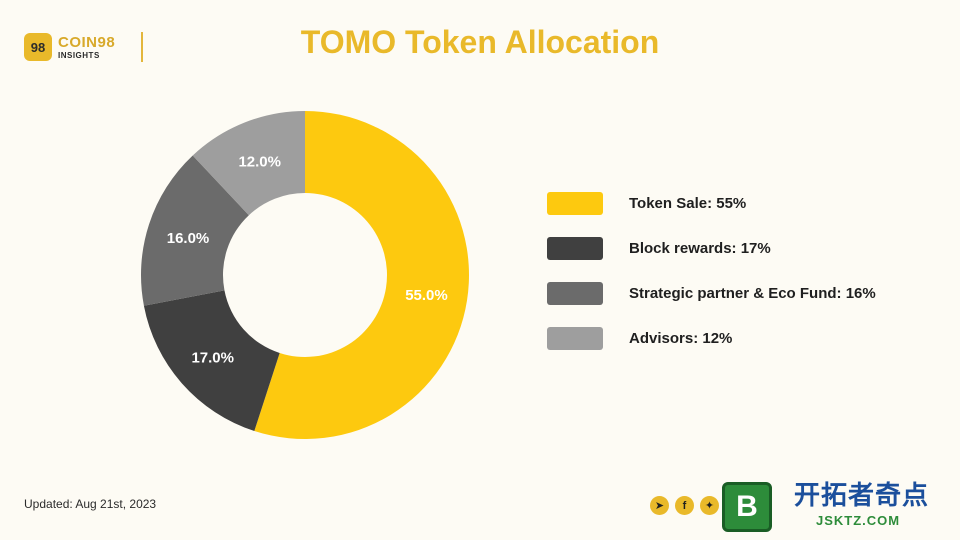 The width and height of the screenshot is (960, 540). I want to click on logo-divider, so click(142, 47).